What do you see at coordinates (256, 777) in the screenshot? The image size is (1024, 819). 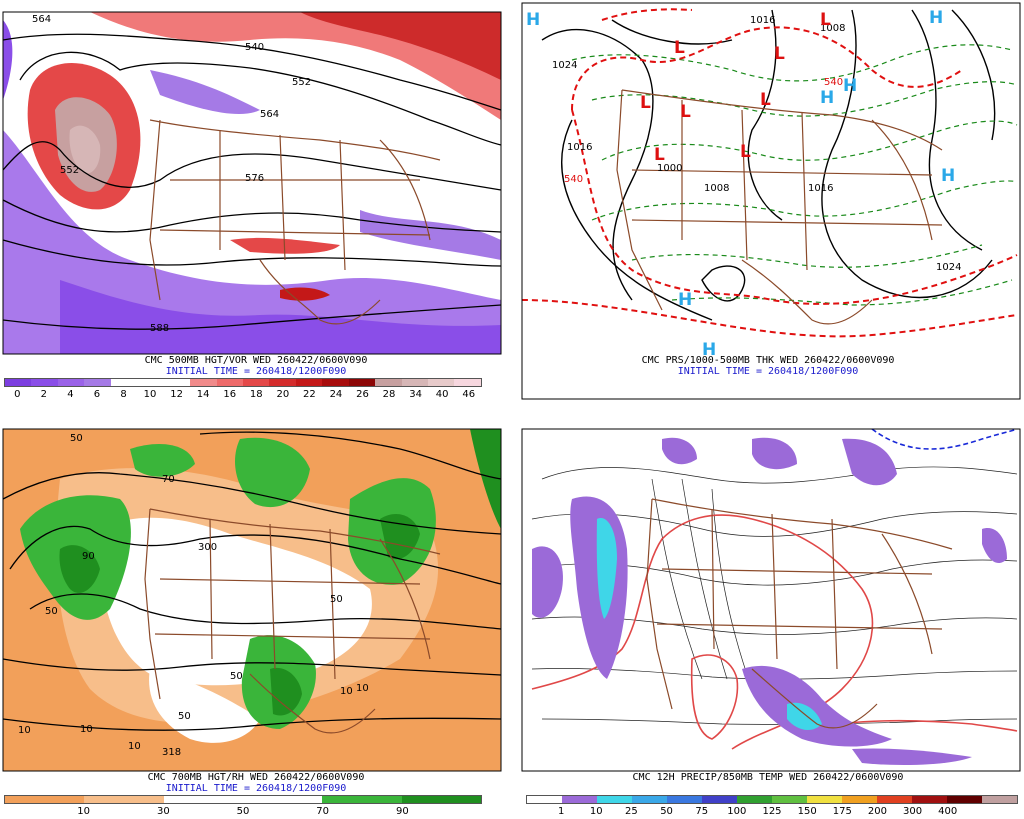 I see `panel-caption: CMC 700MB HGT/RH WED 260422/0600V090` at bounding box center [256, 777].